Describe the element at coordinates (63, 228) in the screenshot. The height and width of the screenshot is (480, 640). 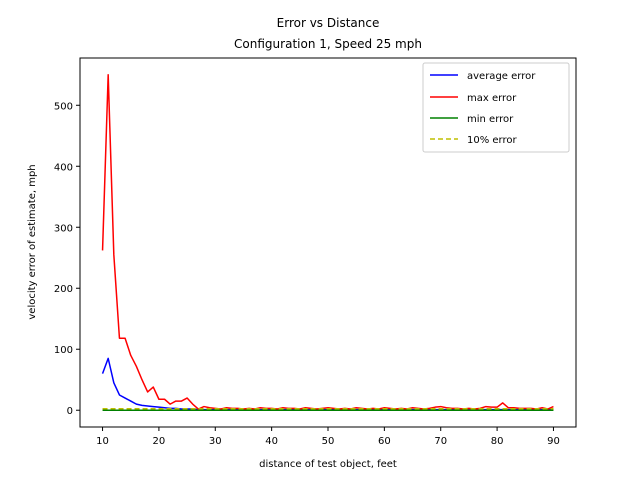
I see `y-tick-label: 300` at that location.